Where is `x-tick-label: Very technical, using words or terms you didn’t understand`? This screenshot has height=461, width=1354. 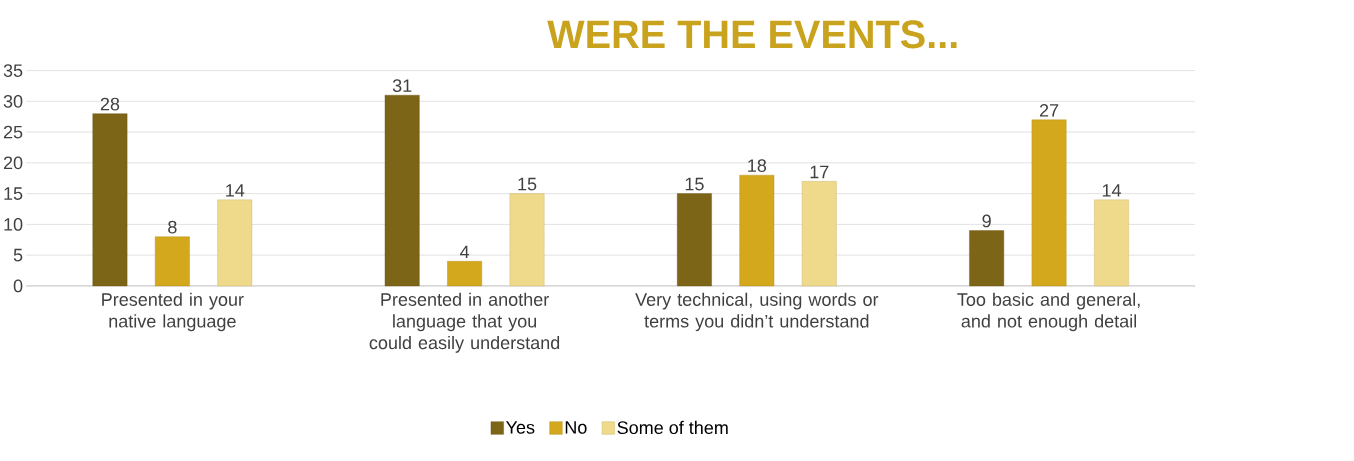
x-tick-label: Very technical, using words or terms you didn’t understand is located at coordinates (757, 311).